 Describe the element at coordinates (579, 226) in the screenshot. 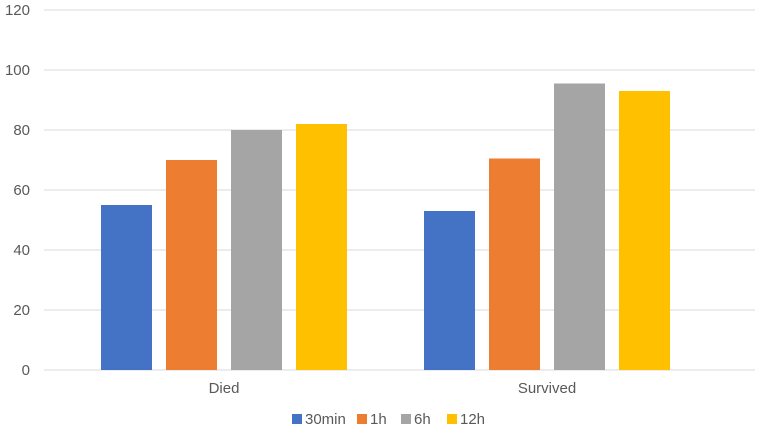

I see `bar-survived-6h` at that location.